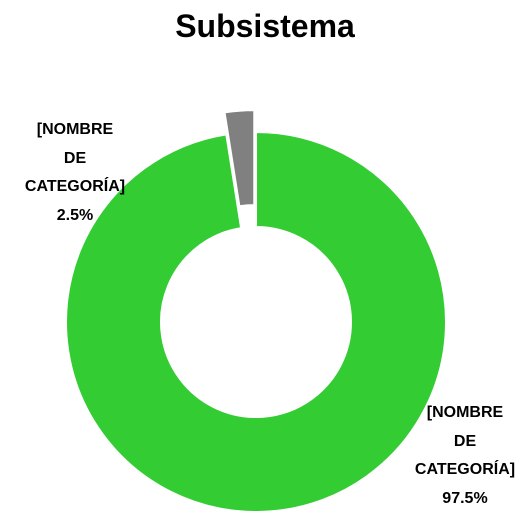 The width and height of the screenshot is (530, 511). Describe the element at coordinates (75, 215) in the screenshot. I see `value-label: 2.5%` at that location.